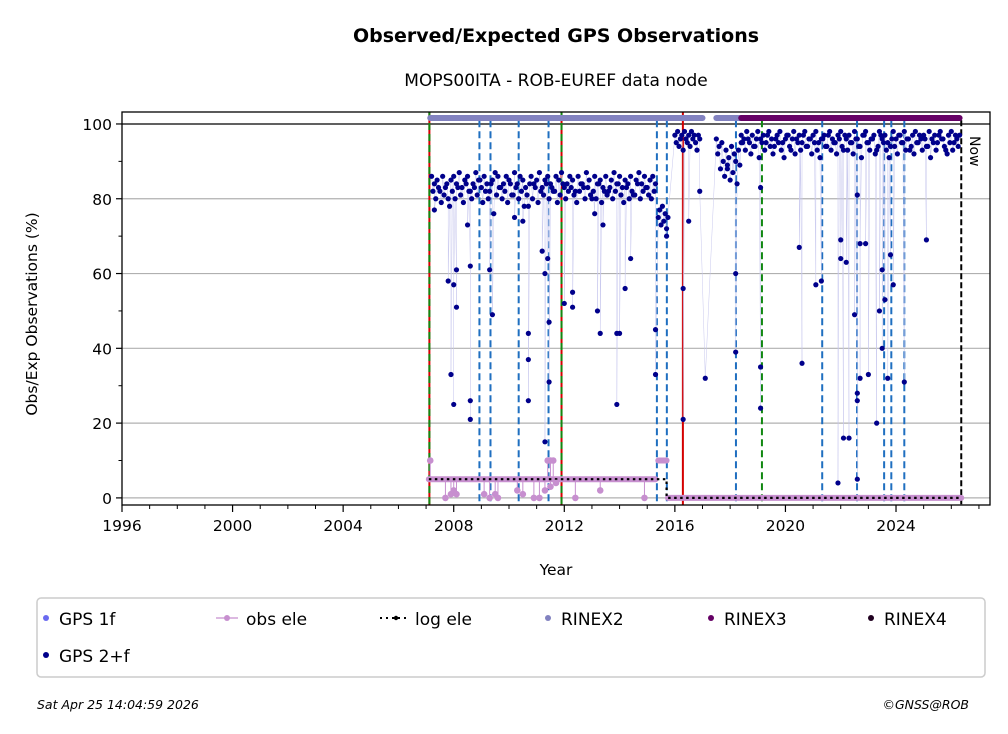 The image size is (1008, 734). What do you see at coordinates (674, 526) in the screenshot?
I see `x-tick-label: 2016` at bounding box center [674, 526].